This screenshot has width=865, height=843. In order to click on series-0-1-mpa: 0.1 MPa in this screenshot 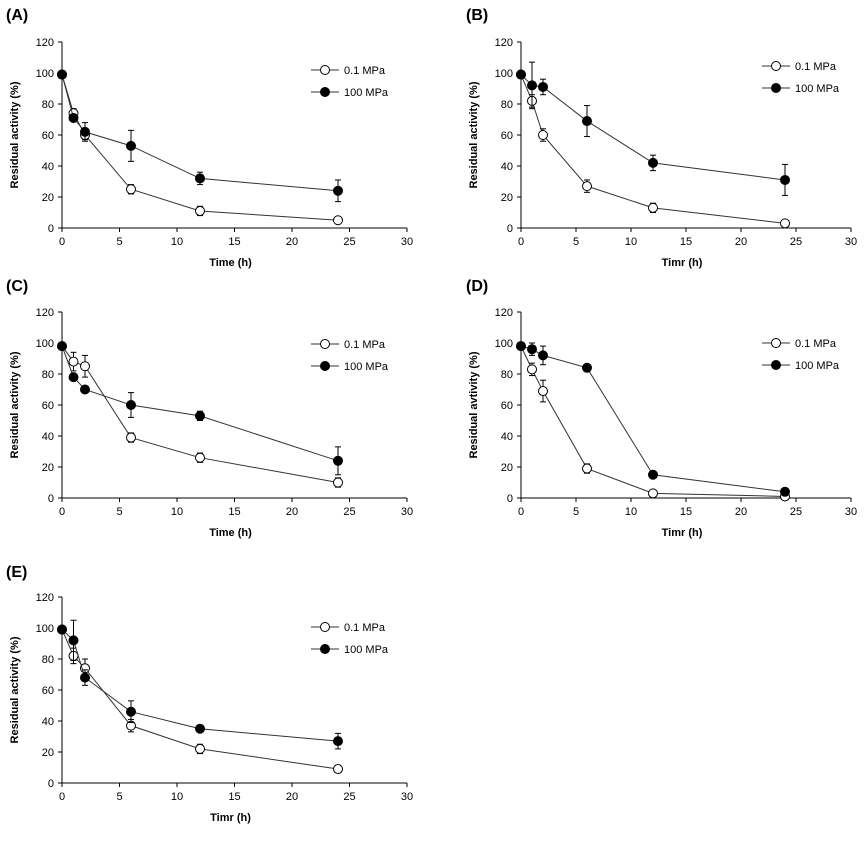, I will do `click(221, 698)`.